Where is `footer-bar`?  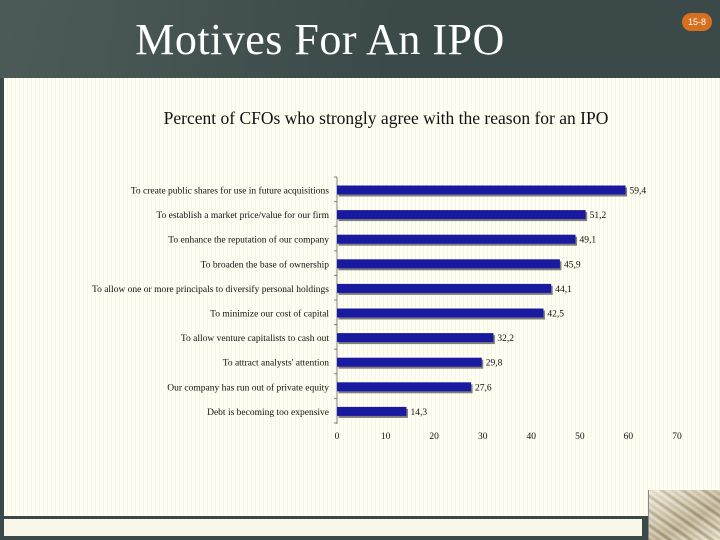 footer-bar is located at coordinates (360, 528).